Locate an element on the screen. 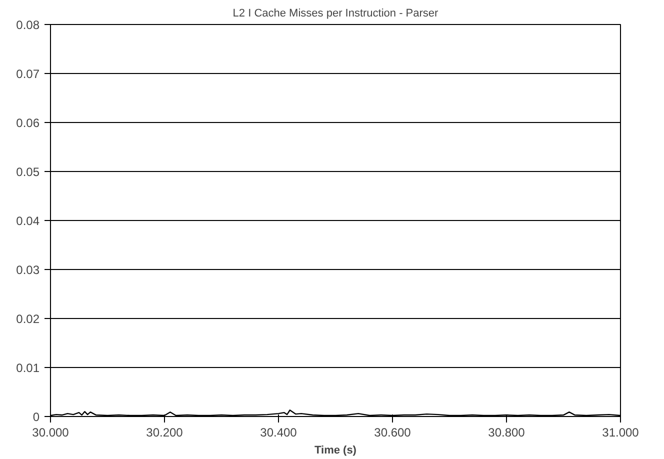  y-tick-label: 0.07 is located at coordinates (28, 74).